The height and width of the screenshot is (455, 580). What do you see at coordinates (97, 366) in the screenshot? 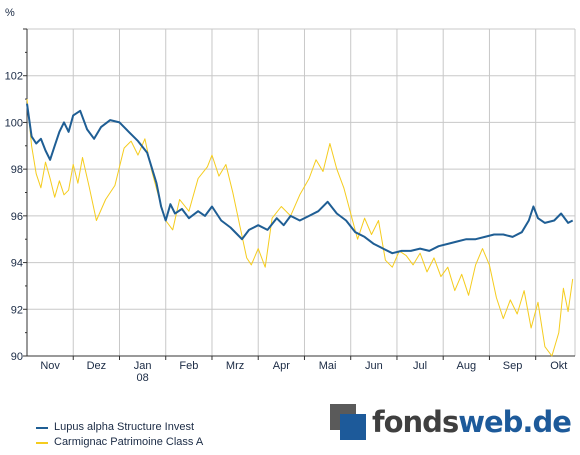
I see `x-tick-label: Dez` at bounding box center [97, 366].